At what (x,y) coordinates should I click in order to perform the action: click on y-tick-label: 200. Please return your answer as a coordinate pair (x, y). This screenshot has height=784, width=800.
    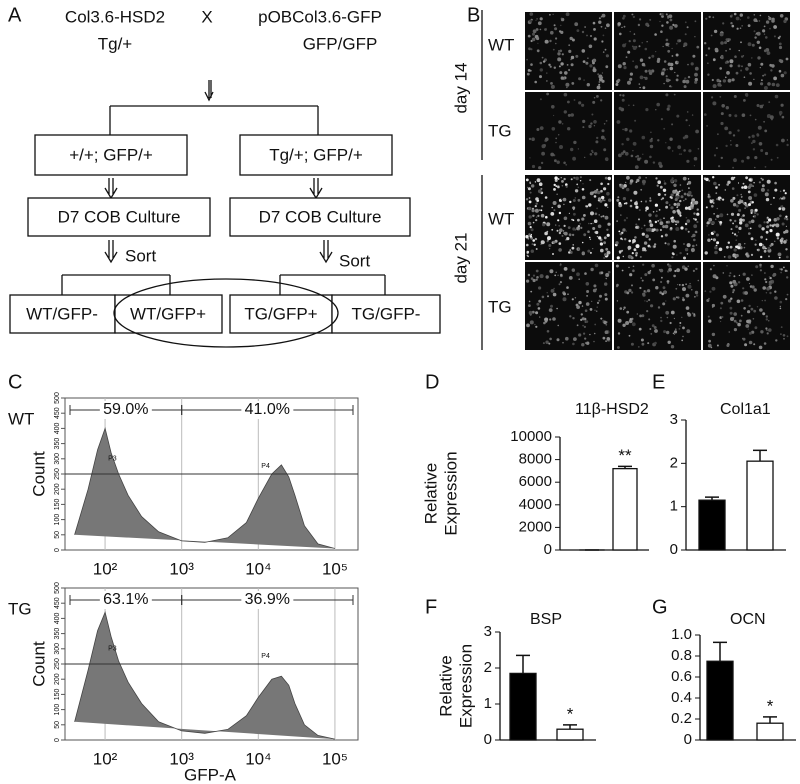
    Looking at the image, I should click on (57, 679).